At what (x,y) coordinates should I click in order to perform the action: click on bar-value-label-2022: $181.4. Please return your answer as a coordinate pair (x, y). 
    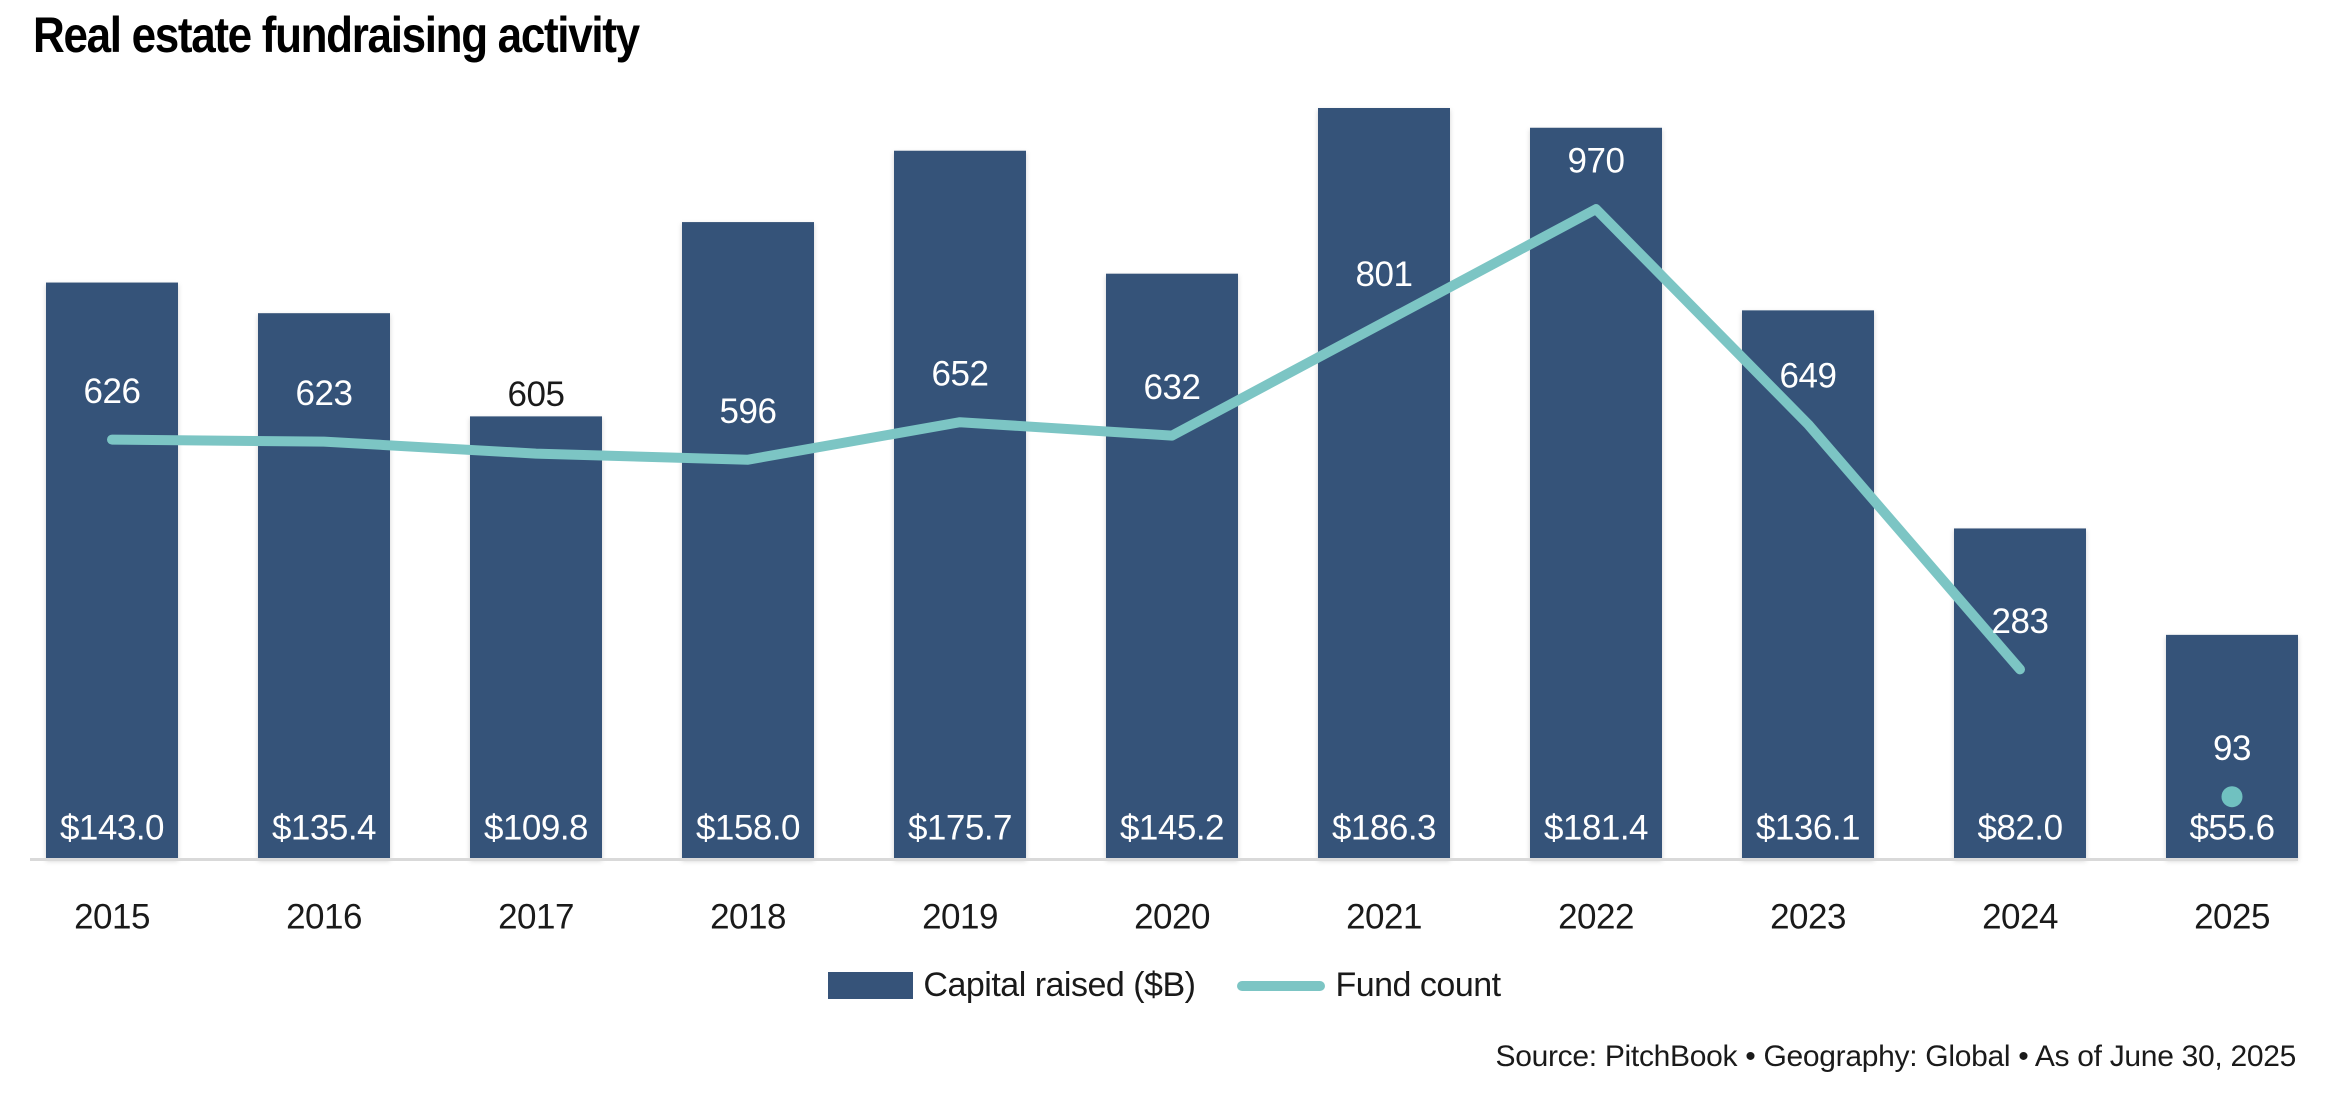
    Looking at the image, I should click on (1596, 828).